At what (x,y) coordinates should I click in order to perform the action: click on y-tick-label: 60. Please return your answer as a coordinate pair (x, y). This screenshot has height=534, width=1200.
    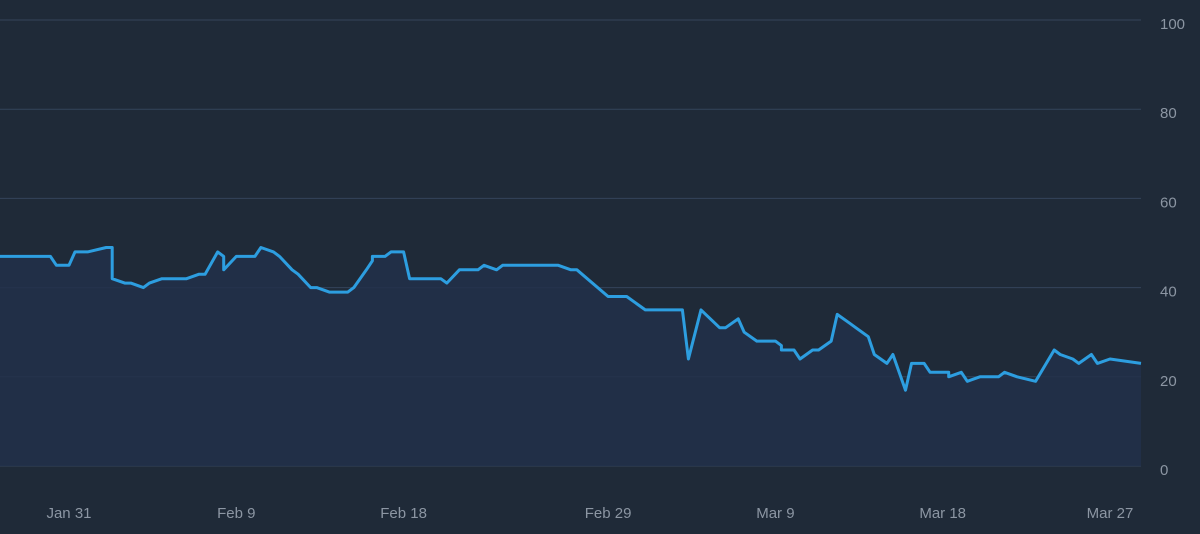
    Looking at the image, I should click on (1168, 202).